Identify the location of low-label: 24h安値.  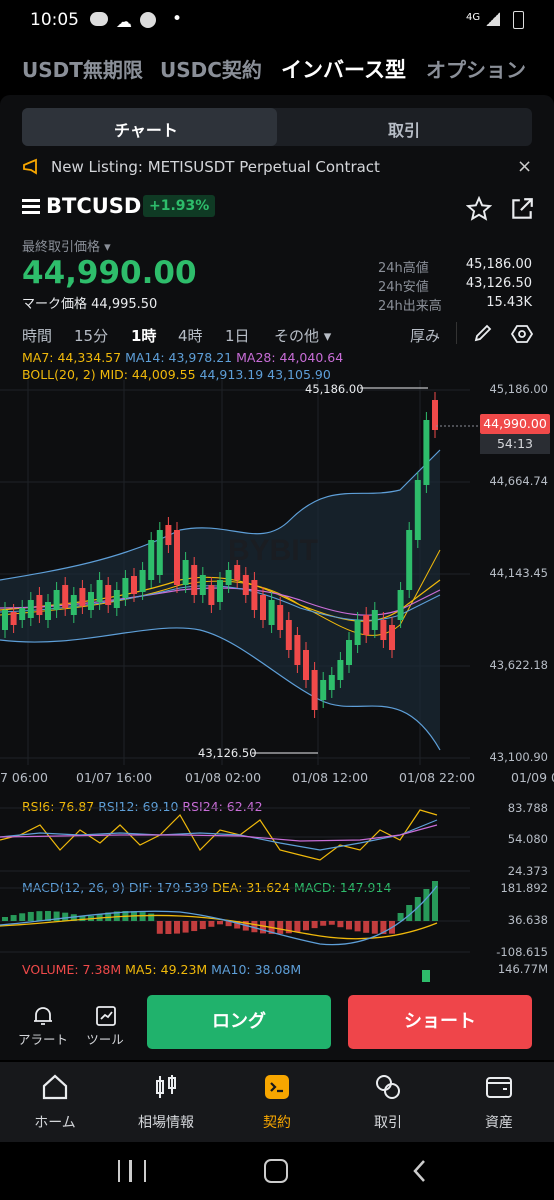
(403, 287).